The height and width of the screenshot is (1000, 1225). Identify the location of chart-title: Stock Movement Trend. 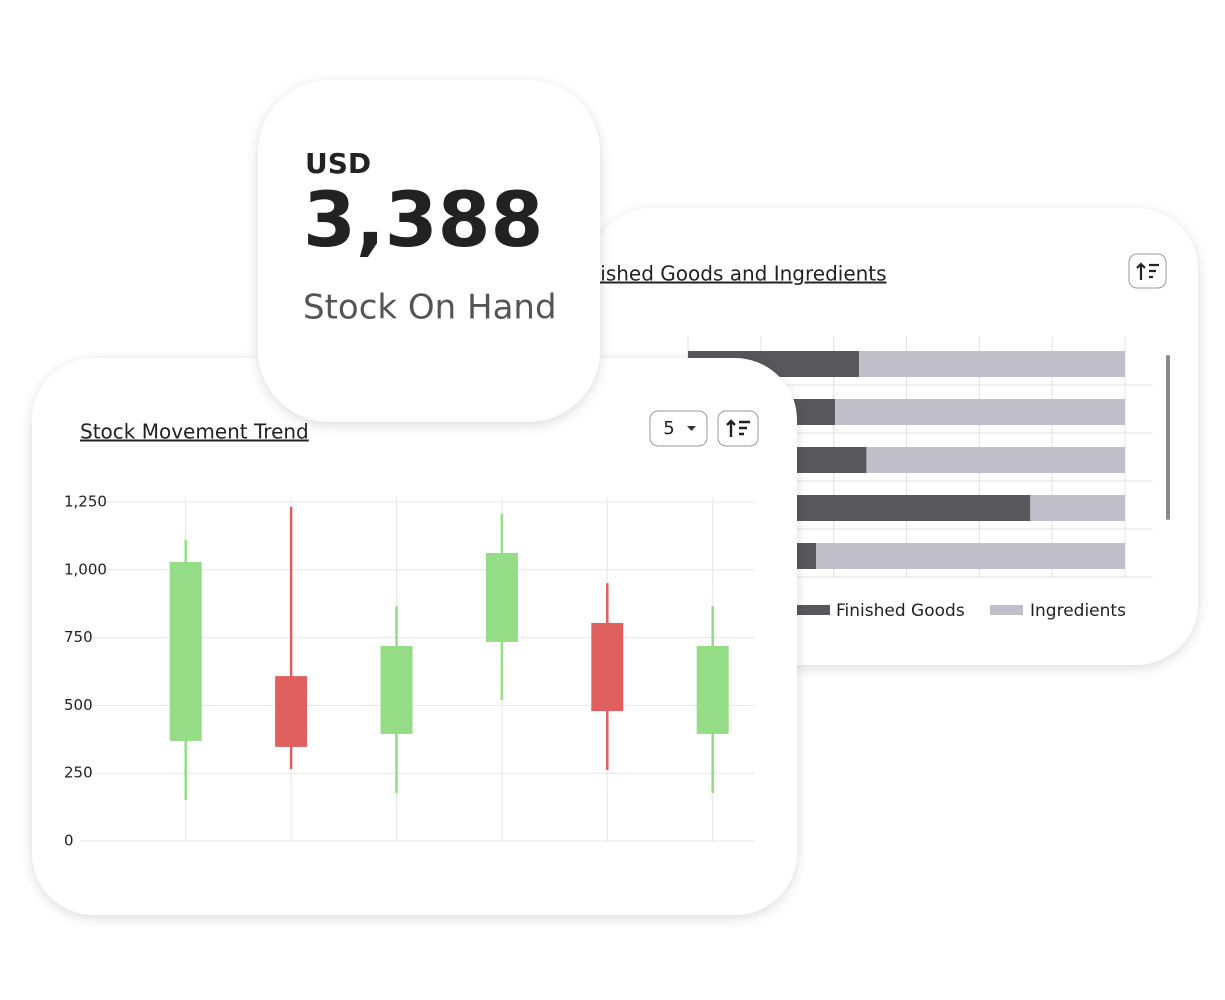
(194, 432).